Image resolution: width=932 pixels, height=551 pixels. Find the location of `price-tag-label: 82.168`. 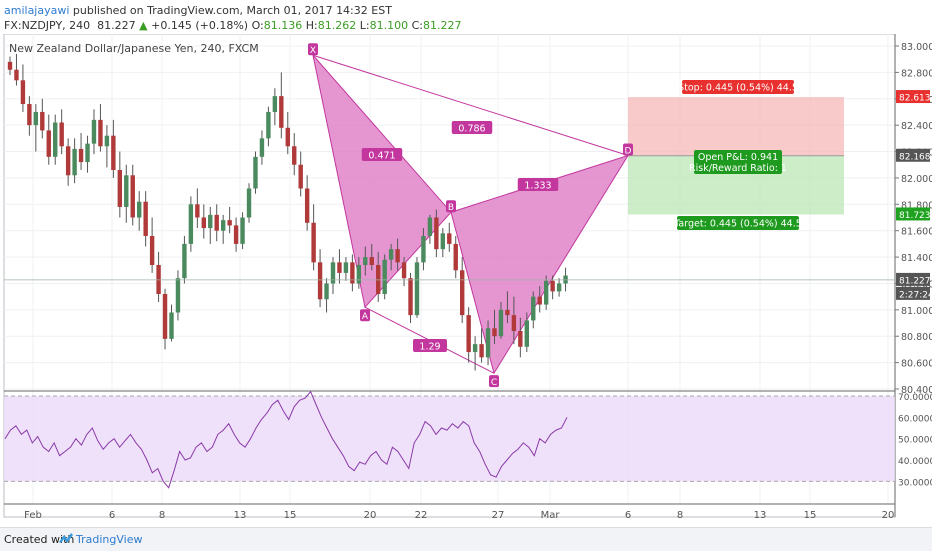

price-tag-label: 82.168 is located at coordinates (915, 157).